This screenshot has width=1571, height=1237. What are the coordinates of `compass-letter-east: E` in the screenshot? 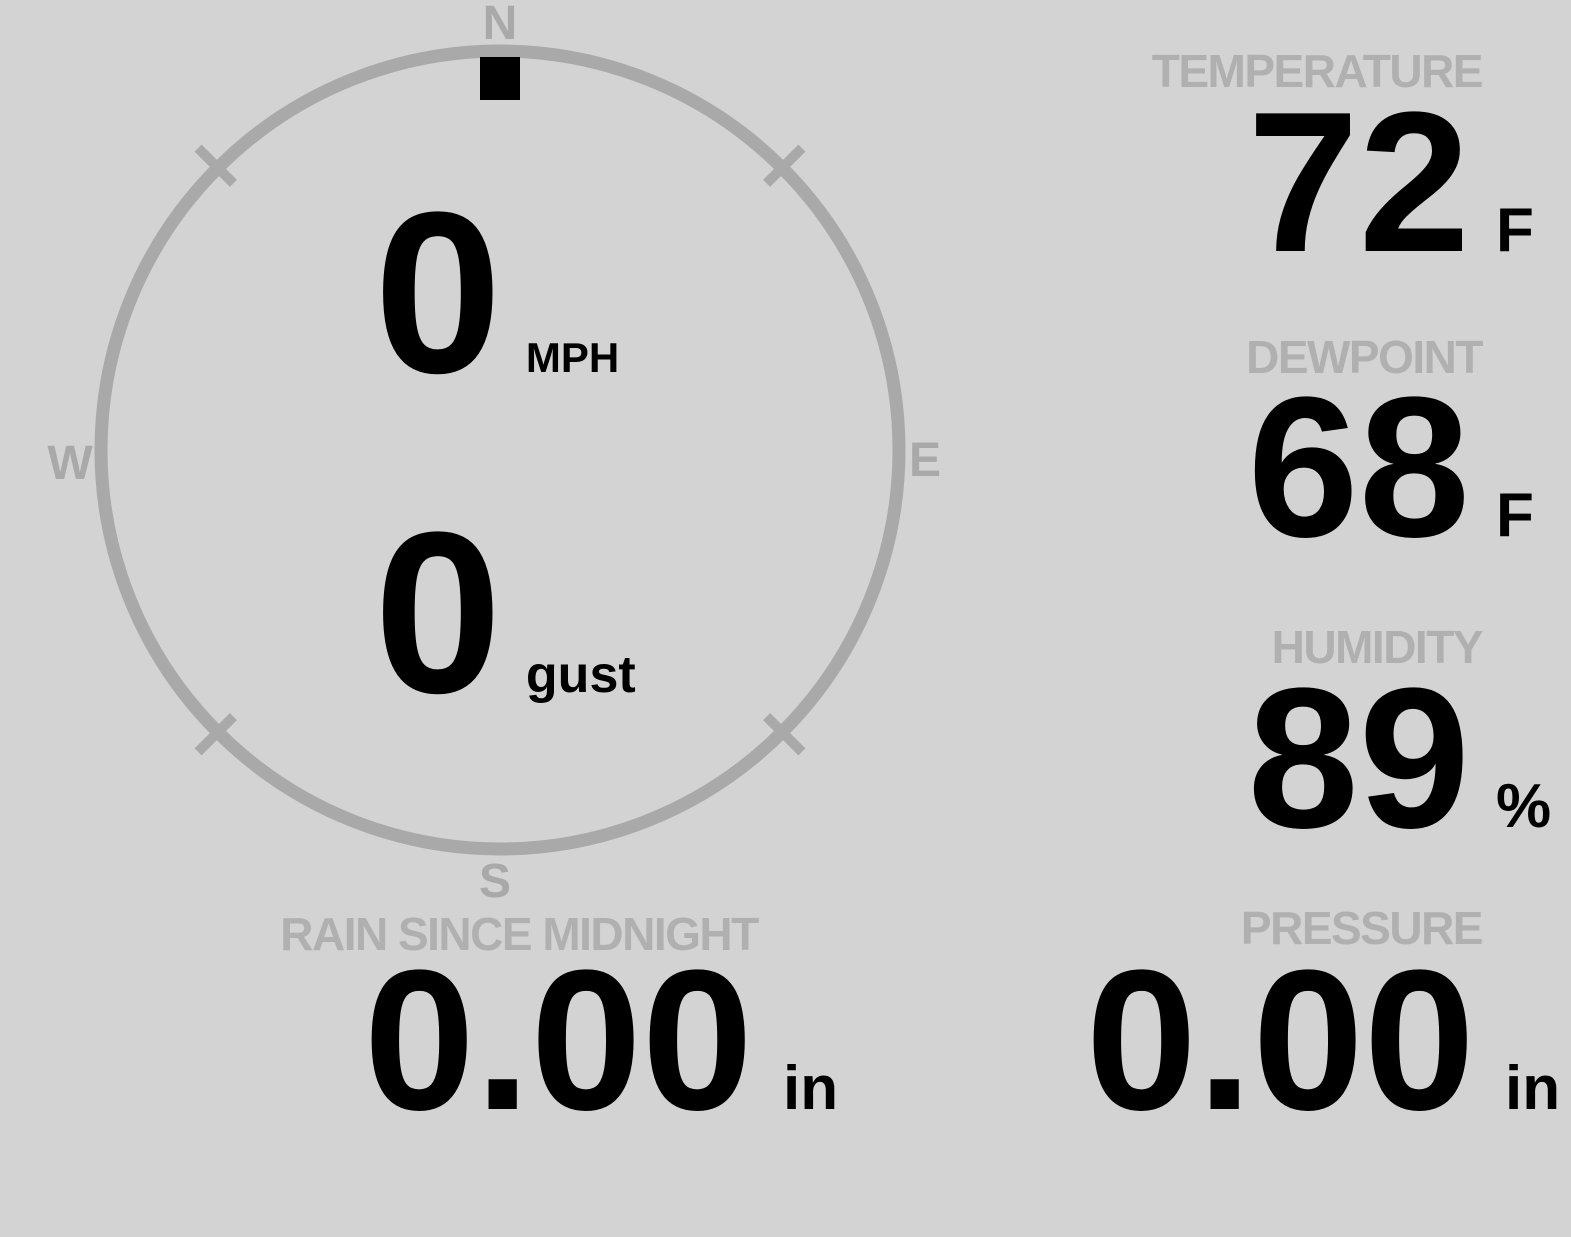 It's located at (925, 460).